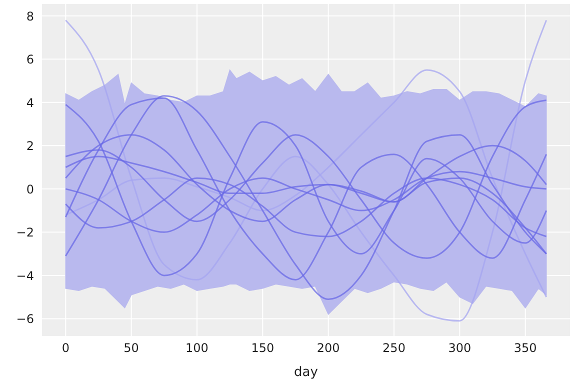 The image size is (576, 384). I want to click on y-tick-label: 0, so click(30, 189).